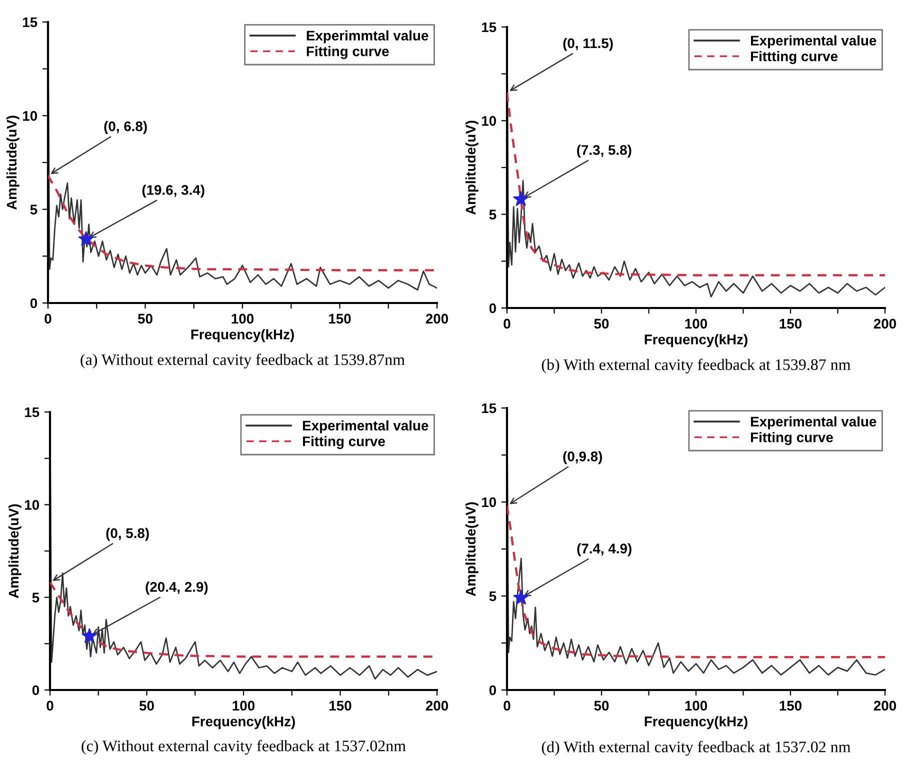  Describe the element at coordinates (244, 747) in the screenshot. I see `text: (c) Without external cavity feedback at 1537.02nm` at that location.